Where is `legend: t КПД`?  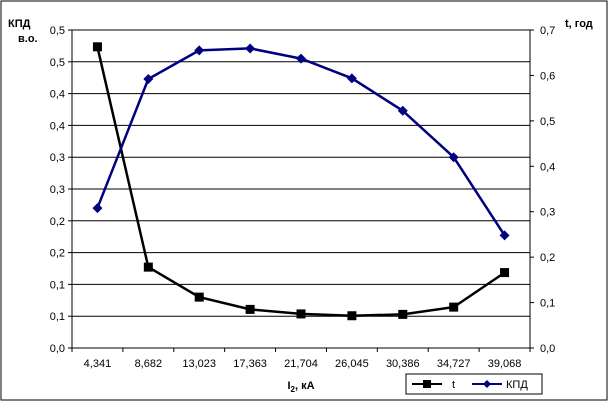 legend: t КПД is located at coordinates (474, 384).